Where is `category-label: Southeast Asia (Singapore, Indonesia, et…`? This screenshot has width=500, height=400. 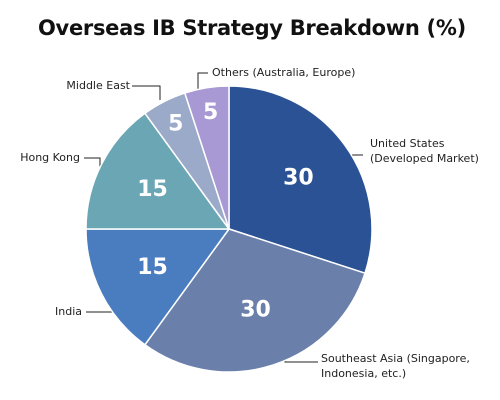 category-label: Southeast Asia (Singapore, Indonesia, et… is located at coordinates (395, 366).